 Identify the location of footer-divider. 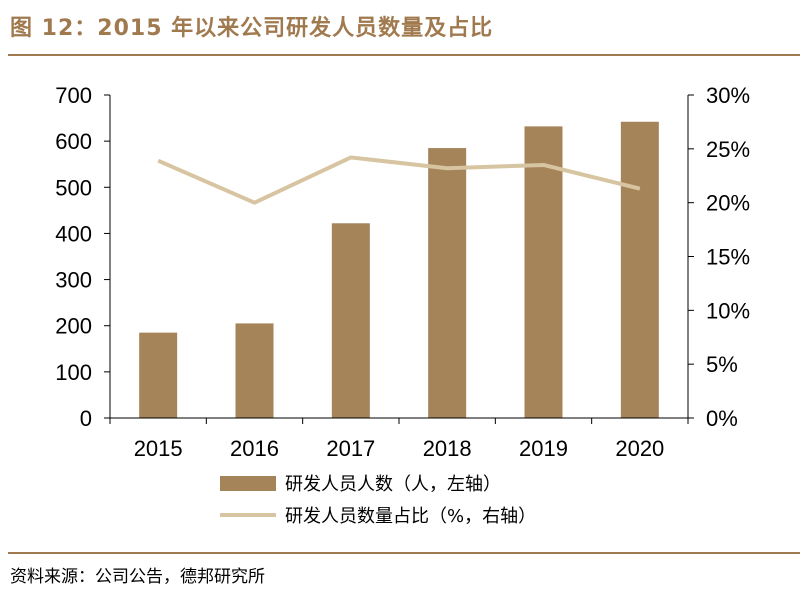
(404, 553).